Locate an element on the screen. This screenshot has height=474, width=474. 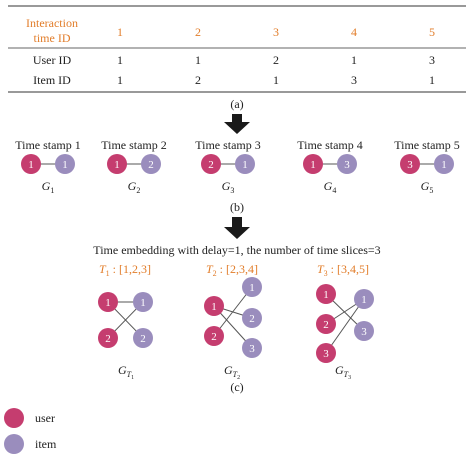
table-header-cell: 2 is located at coordinates (198, 32).